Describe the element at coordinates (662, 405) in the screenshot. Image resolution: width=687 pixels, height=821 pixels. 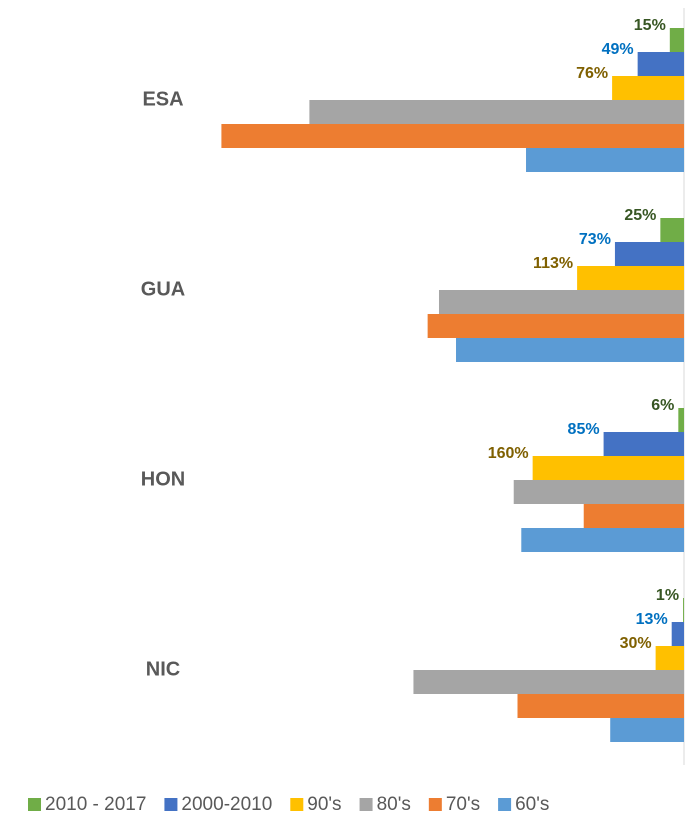
I see `value-label: 6%` at that location.